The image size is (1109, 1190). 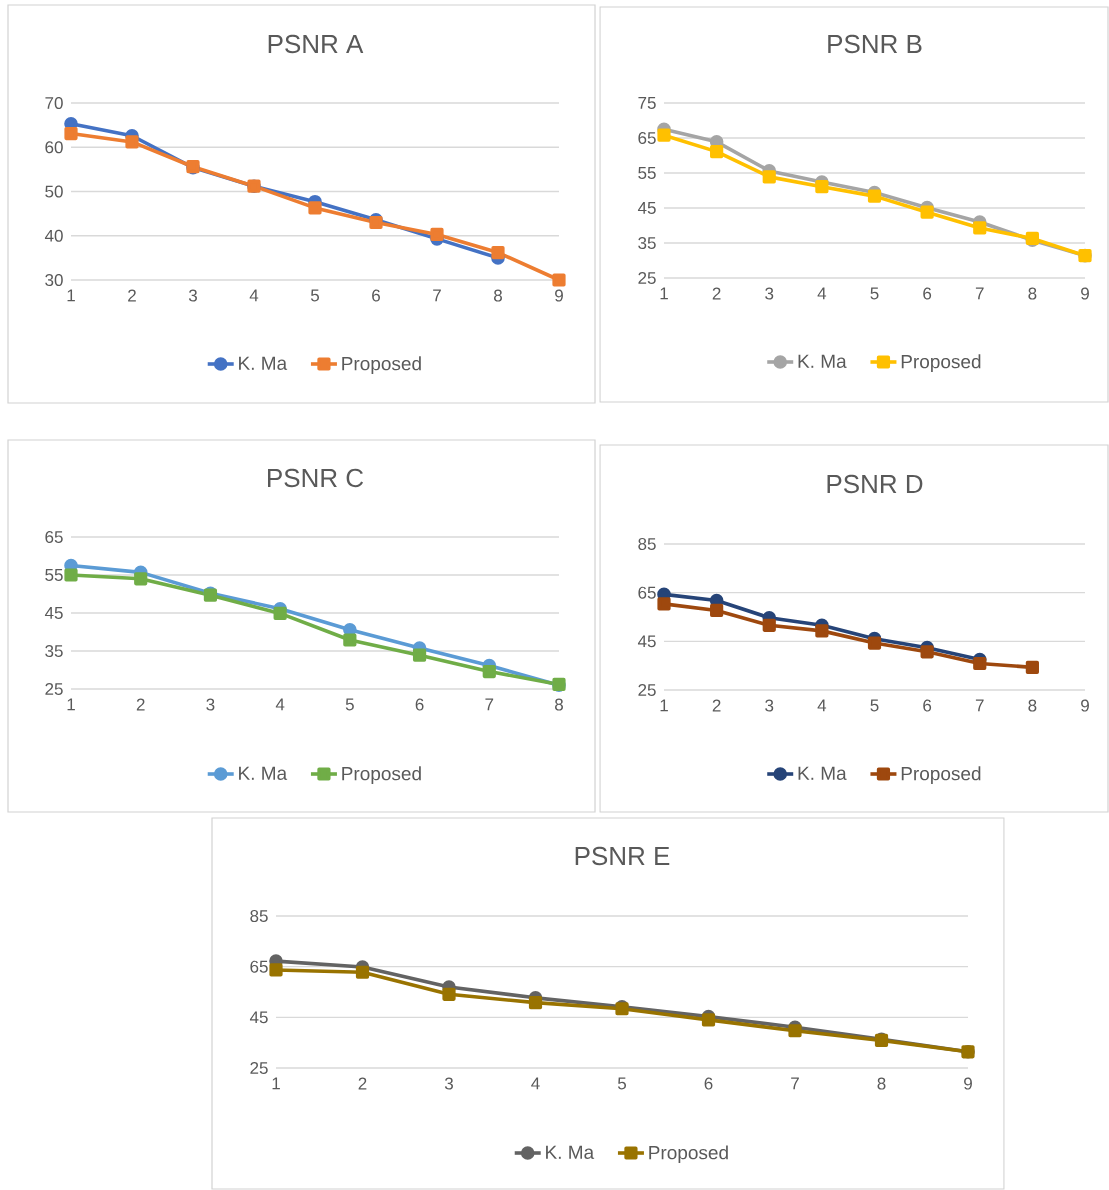 What do you see at coordinates (316, 44) in the screenshot?
I see `chart-title: PSNR A` at bounding box center [316, 44].